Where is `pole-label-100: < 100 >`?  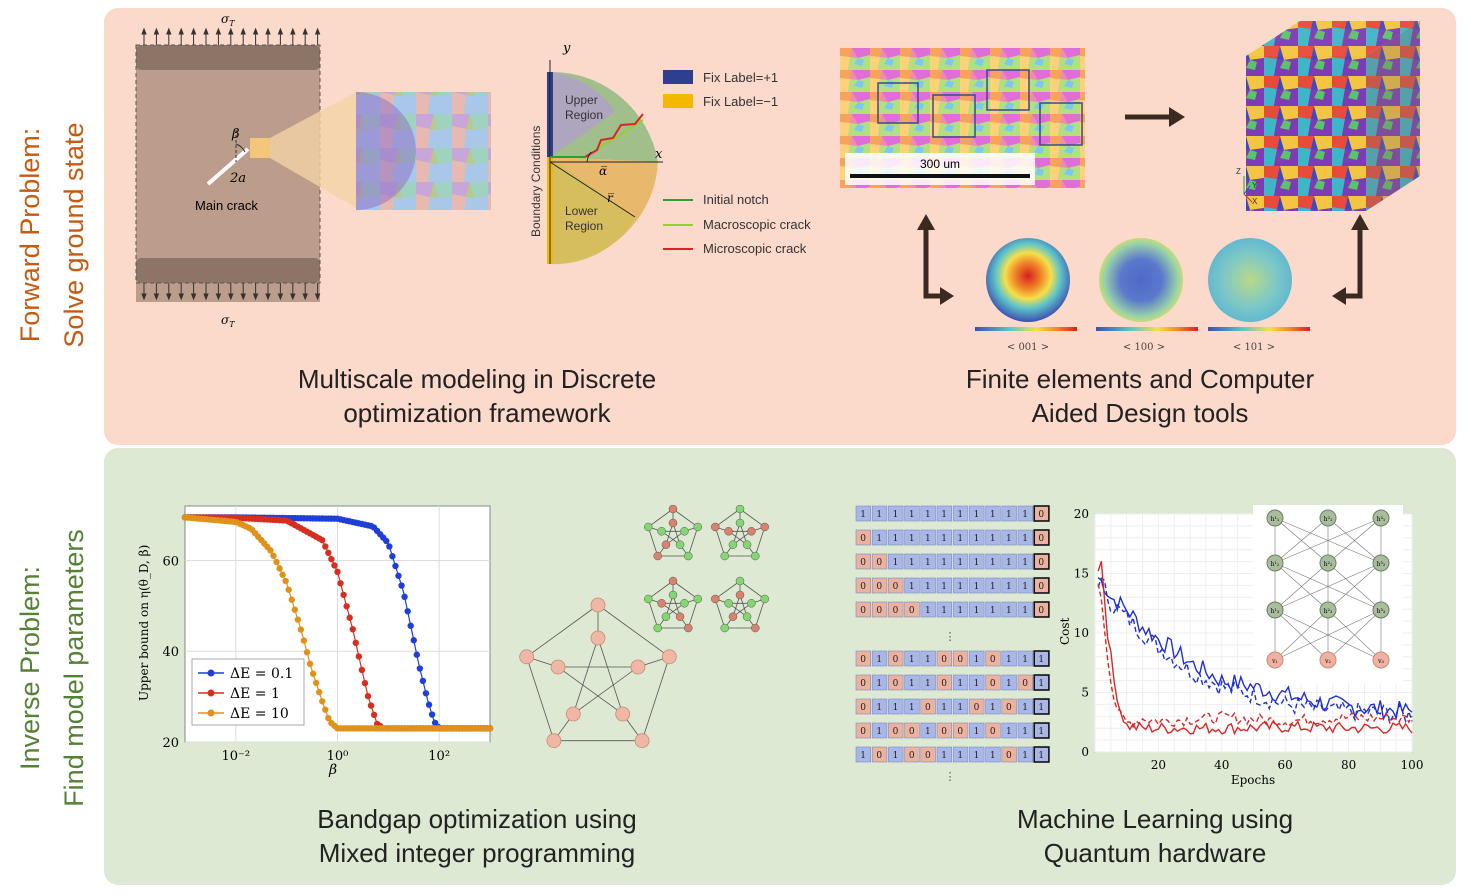
pole-label-100: < 100 > is located at coordinates (1144, 347).